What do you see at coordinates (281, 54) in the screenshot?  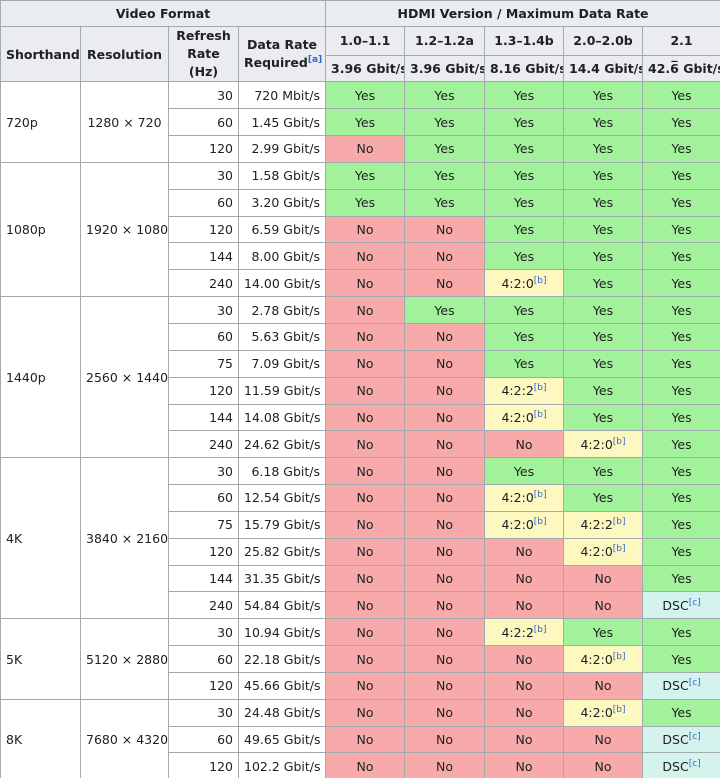 I see `column-header-text: Data Rate Required` at bounding box center [281, 54].